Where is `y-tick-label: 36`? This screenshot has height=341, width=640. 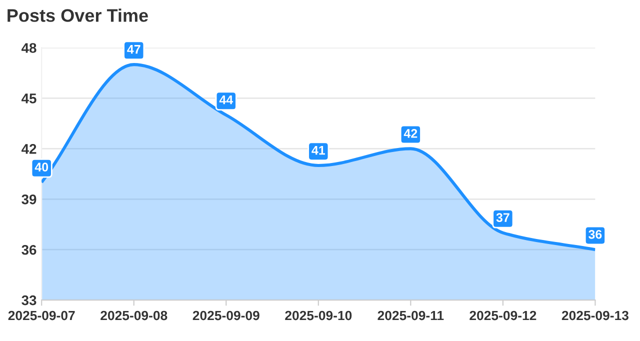
y-tick-label: 36 is located at coordinates (29, 249).